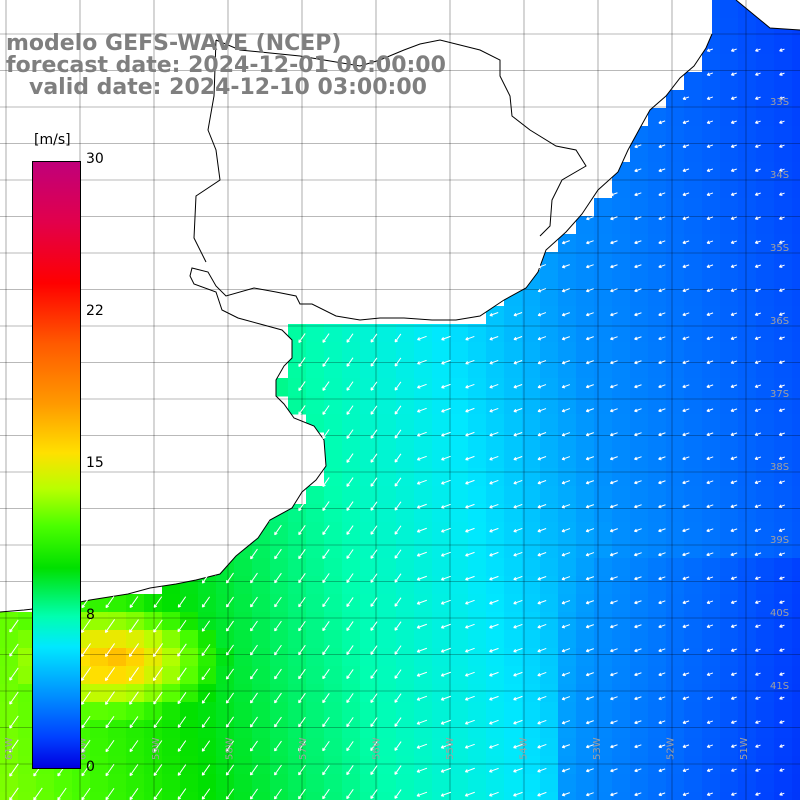 This screenshot has width=800, height=800. What do you see at coordinates (450, 748) in the screenshot?
I see `lon-label: 55W` at bounding box center [450, 748].